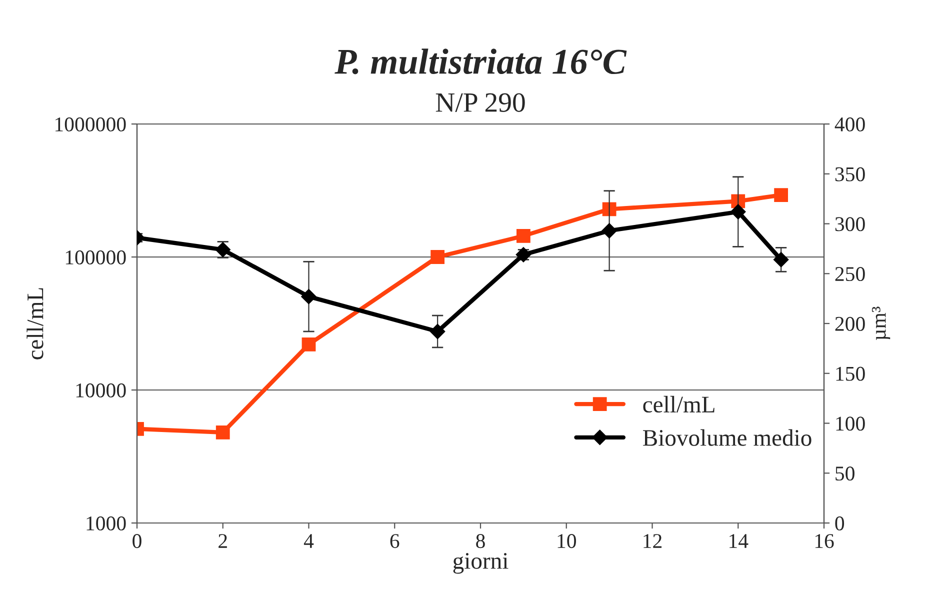 The height and width of the screenshot is (608, 951). Describe the element at coordinates (395, 541) in the screenshot. I see `x-tick-label: 6` at that location.